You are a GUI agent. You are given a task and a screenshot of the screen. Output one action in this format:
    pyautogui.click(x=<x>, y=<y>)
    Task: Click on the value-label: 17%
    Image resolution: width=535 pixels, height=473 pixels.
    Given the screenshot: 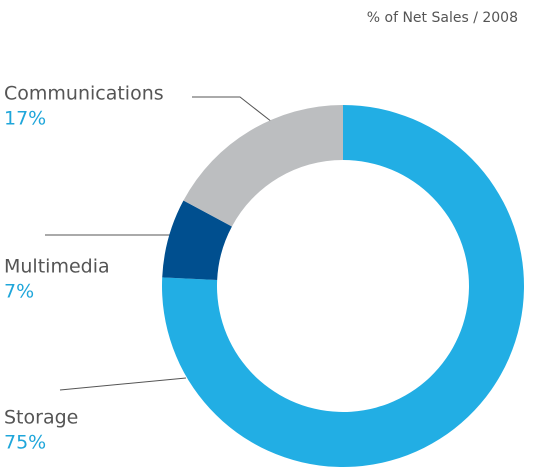 What is the action you would take?
    pyautogui.click(x=25, y=119)
    